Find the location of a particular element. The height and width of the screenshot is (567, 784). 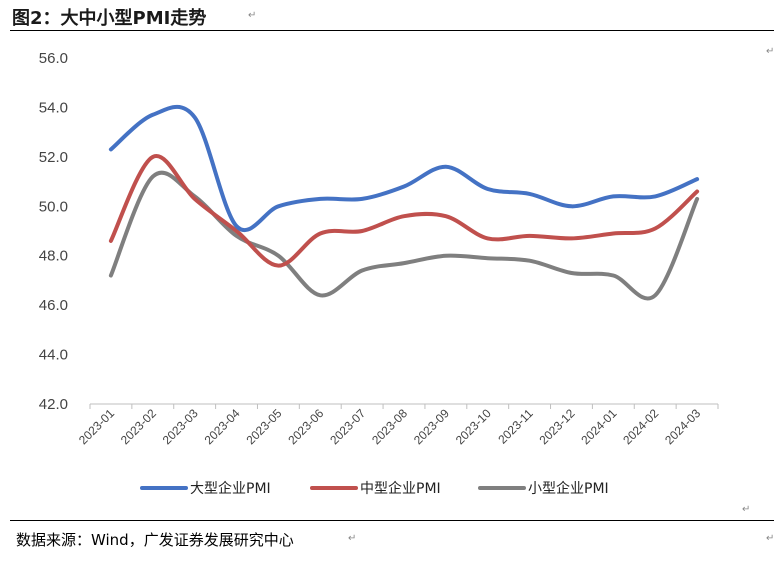

bottom-rule is located at coordinates (392, 520).